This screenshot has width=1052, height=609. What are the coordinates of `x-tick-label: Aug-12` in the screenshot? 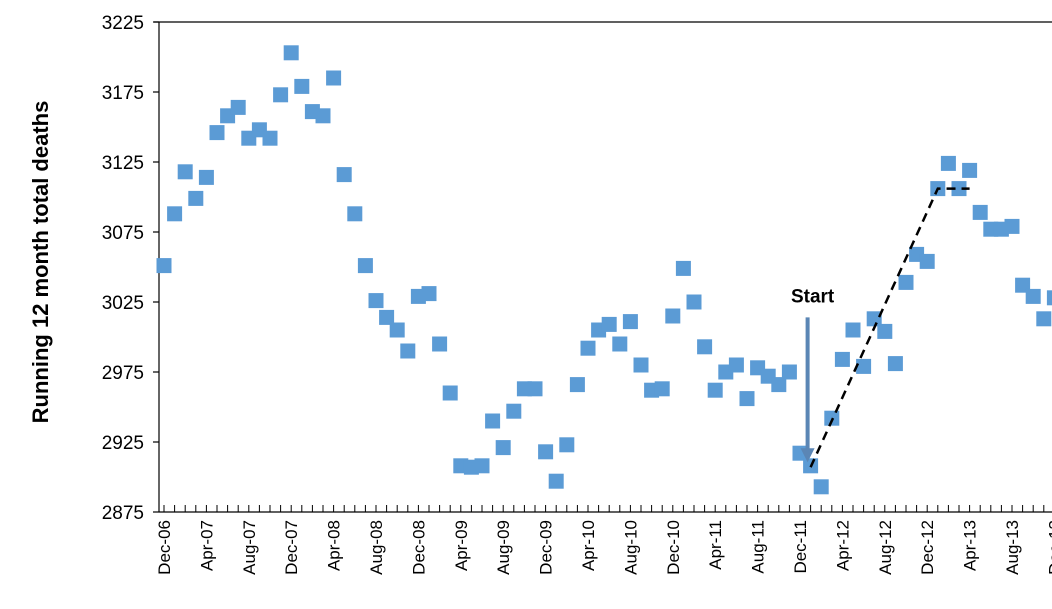 It's located at (885, 547).